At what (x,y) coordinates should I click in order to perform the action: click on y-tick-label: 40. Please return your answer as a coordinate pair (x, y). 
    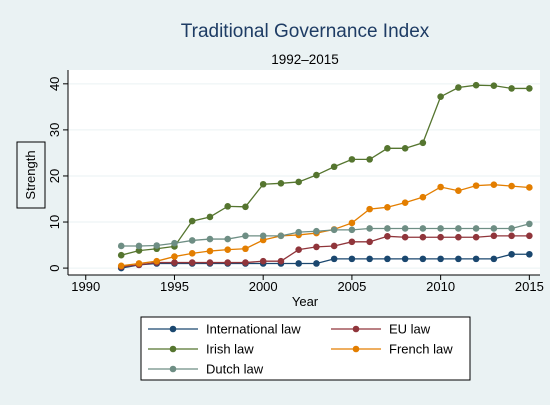
    Looking at the image, I should click on (54, 84).